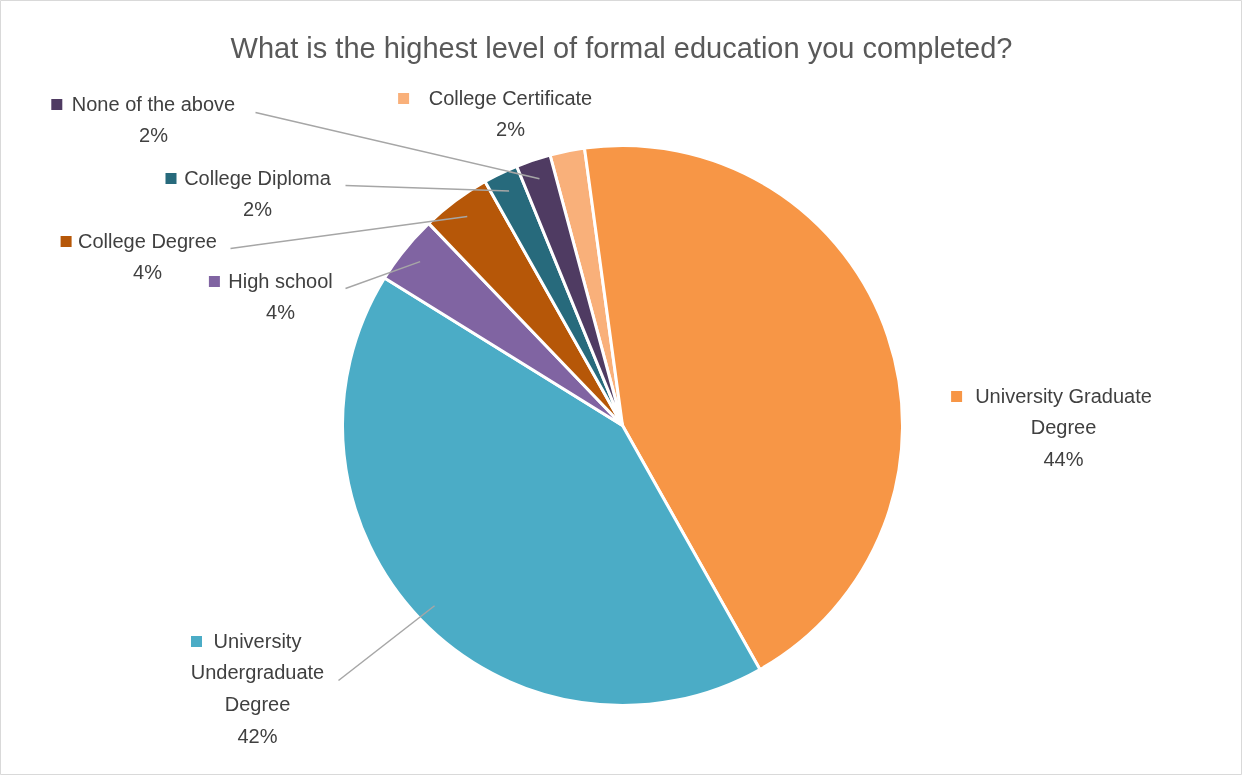 The image size is (1242, 775). I want to click on legend-label: University Graduate Degree, so click(1063, 411).